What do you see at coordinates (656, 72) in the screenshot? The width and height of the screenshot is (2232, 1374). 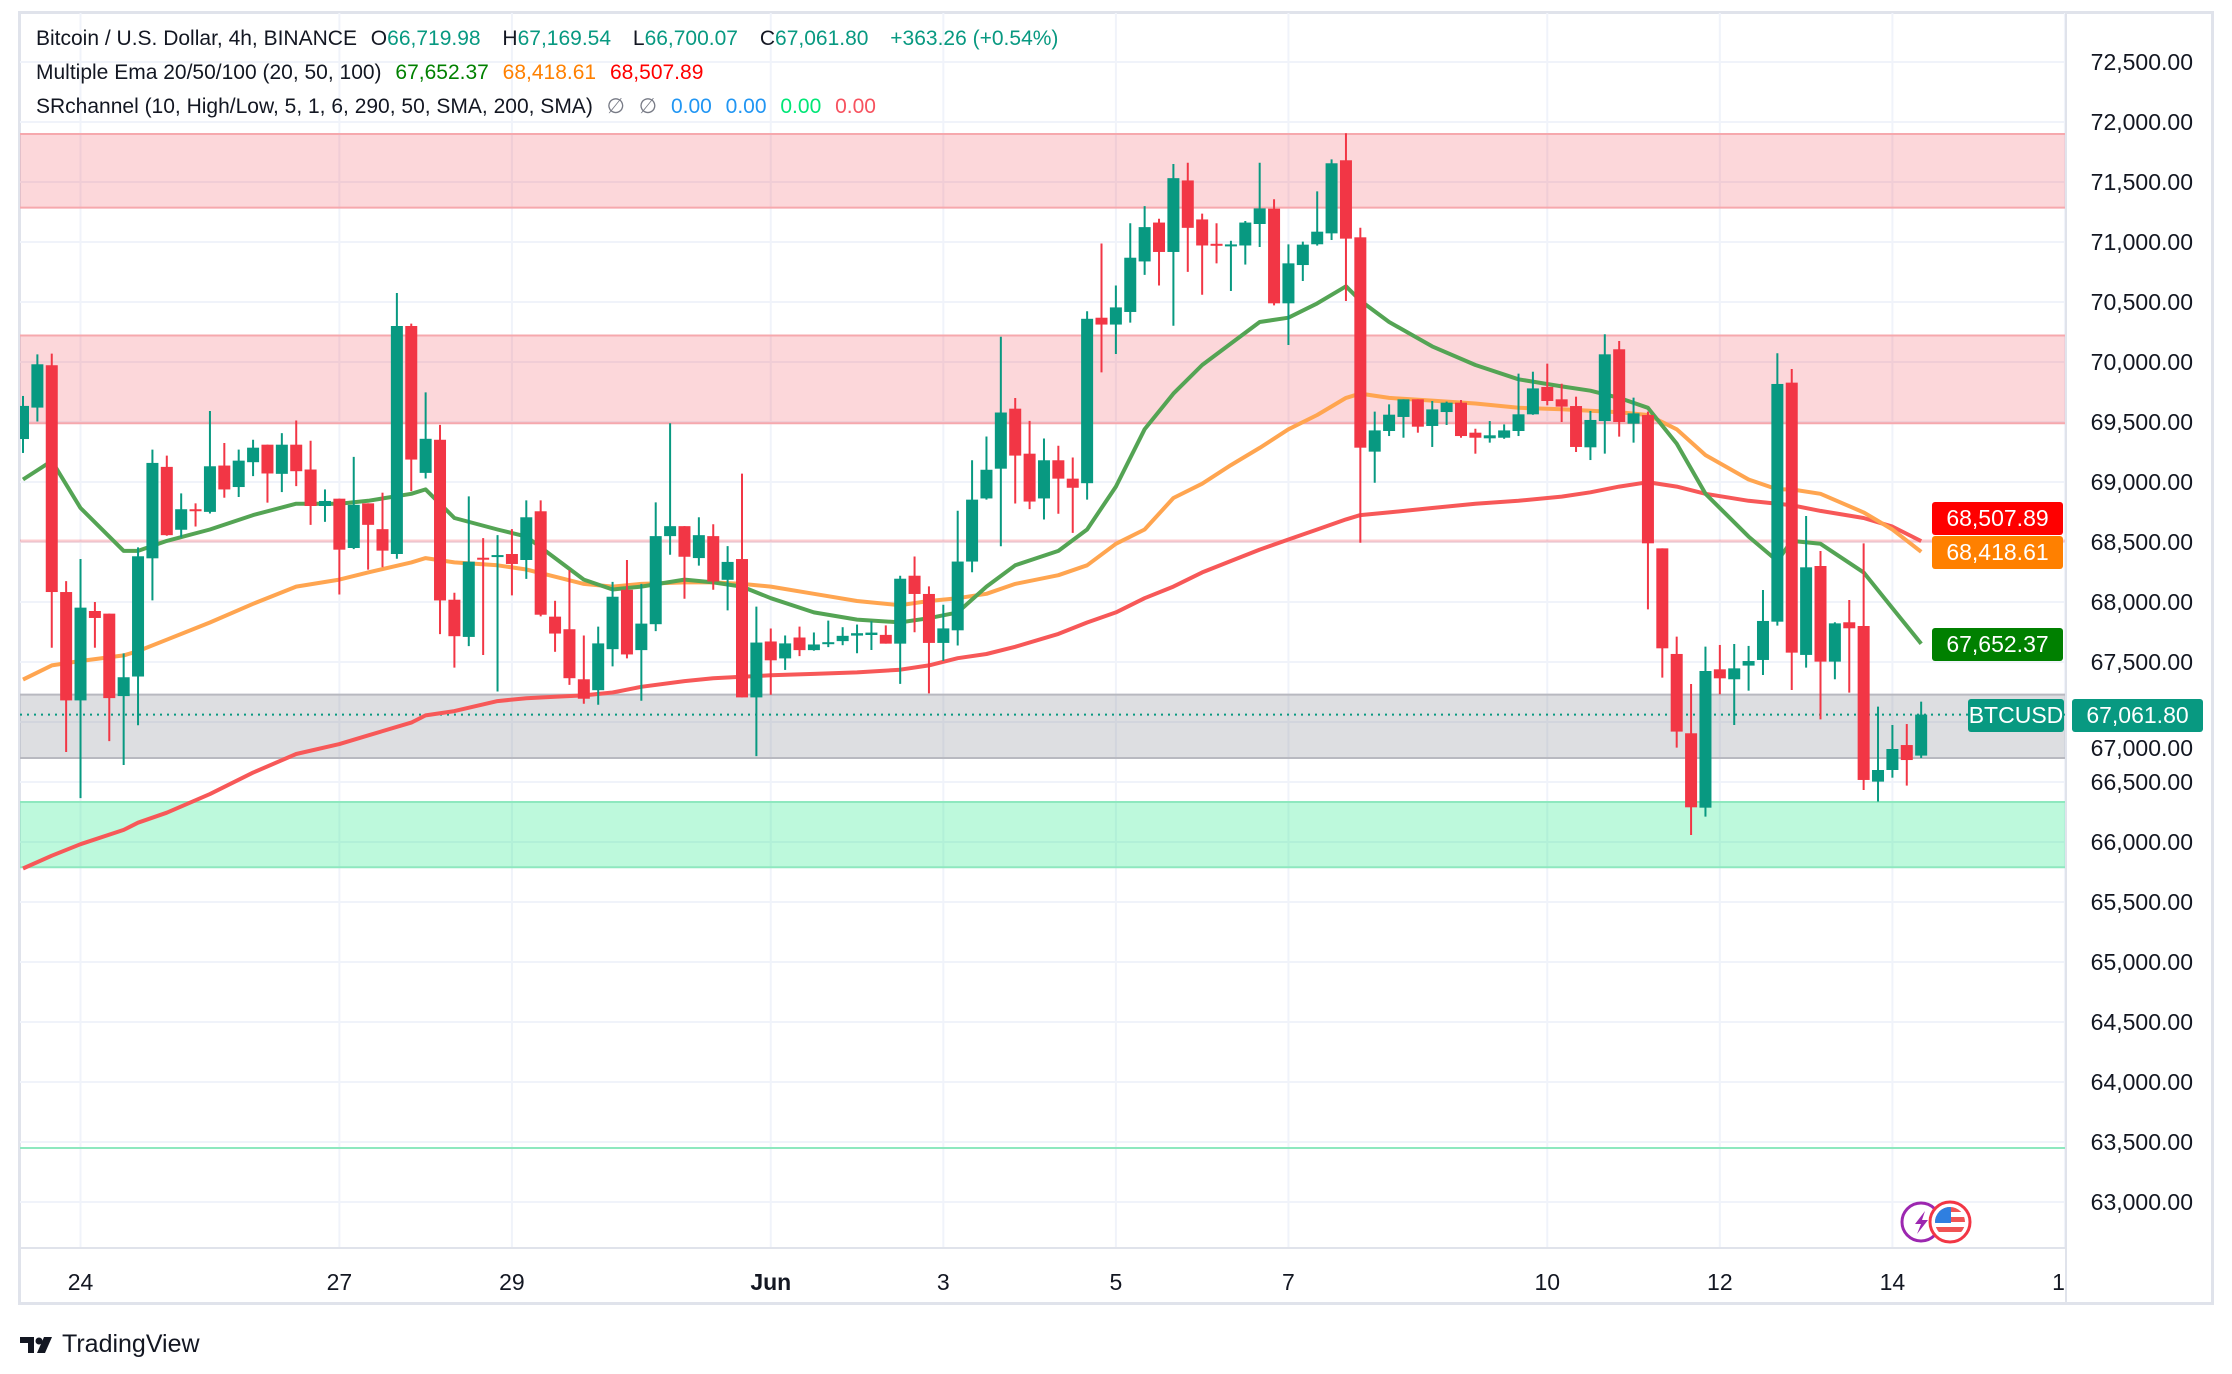 I see `ema100-value: 68,507.89` at bounding box center [656, 72].